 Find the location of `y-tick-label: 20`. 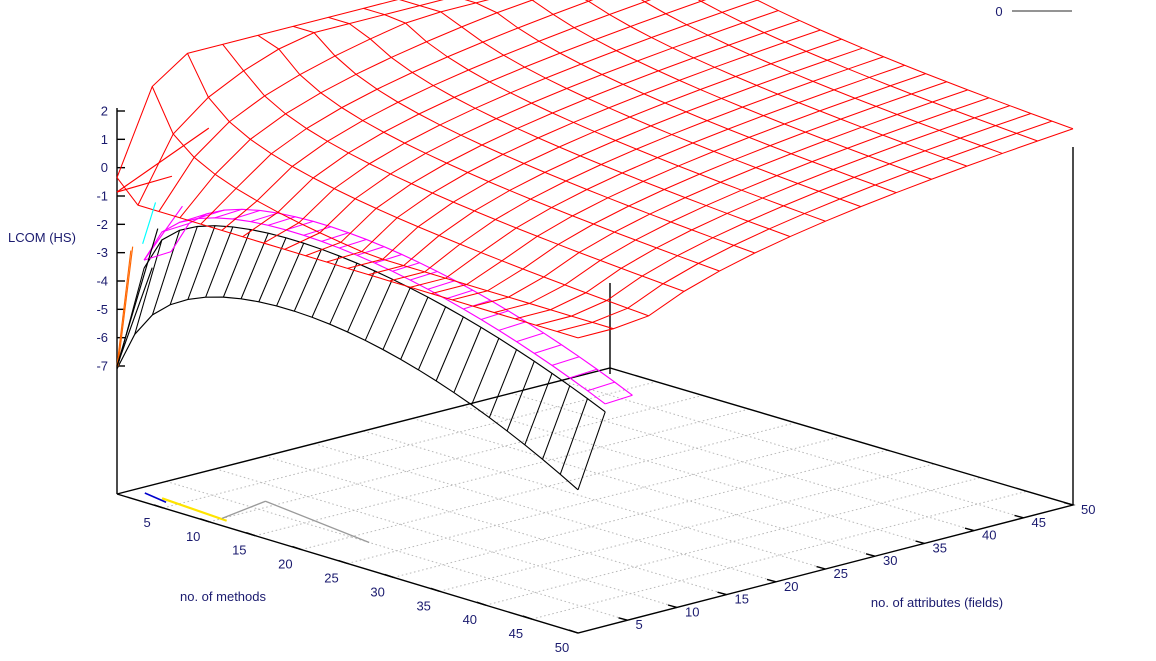

y-tick-label: 20 is located at coordinates (791, 586).